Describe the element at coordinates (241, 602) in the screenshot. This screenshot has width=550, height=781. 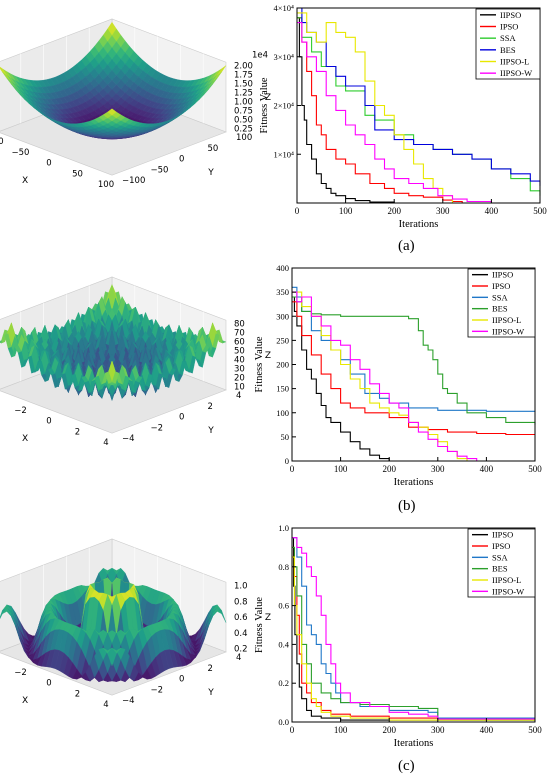
I see `z-tick-label: 0.8` at that location.